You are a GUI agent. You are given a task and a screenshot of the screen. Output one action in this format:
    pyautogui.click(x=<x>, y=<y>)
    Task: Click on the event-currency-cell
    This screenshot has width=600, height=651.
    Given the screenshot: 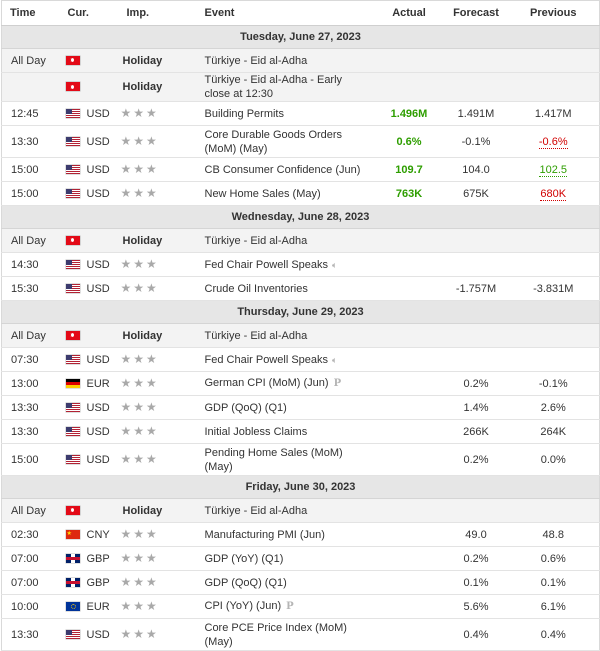 What is the action you would take?
    pyautogui.click(x=89, y=240)
    